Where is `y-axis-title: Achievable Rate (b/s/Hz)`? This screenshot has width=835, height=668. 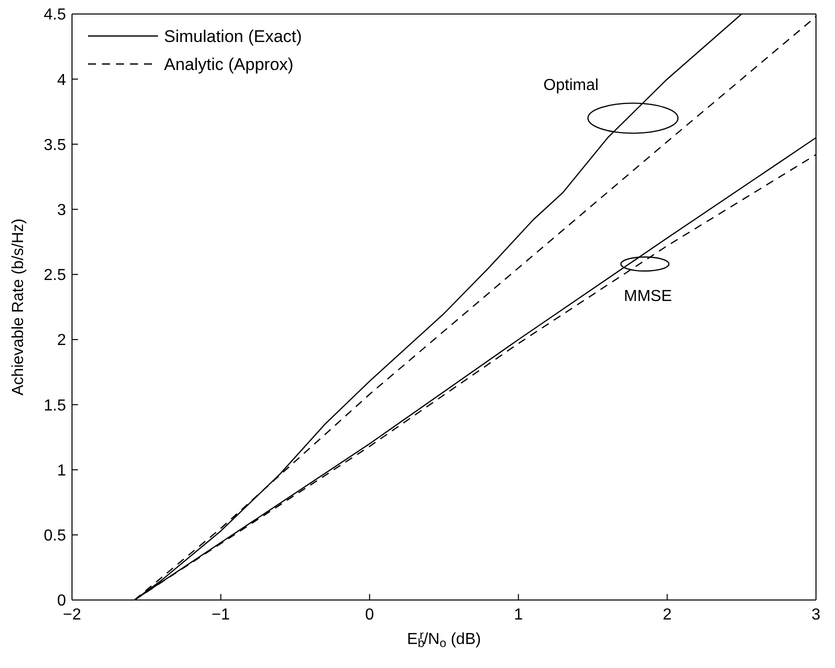 y-axis-title: Achievable Rate (b/s/Hz) is located at coordinates (18, 307).